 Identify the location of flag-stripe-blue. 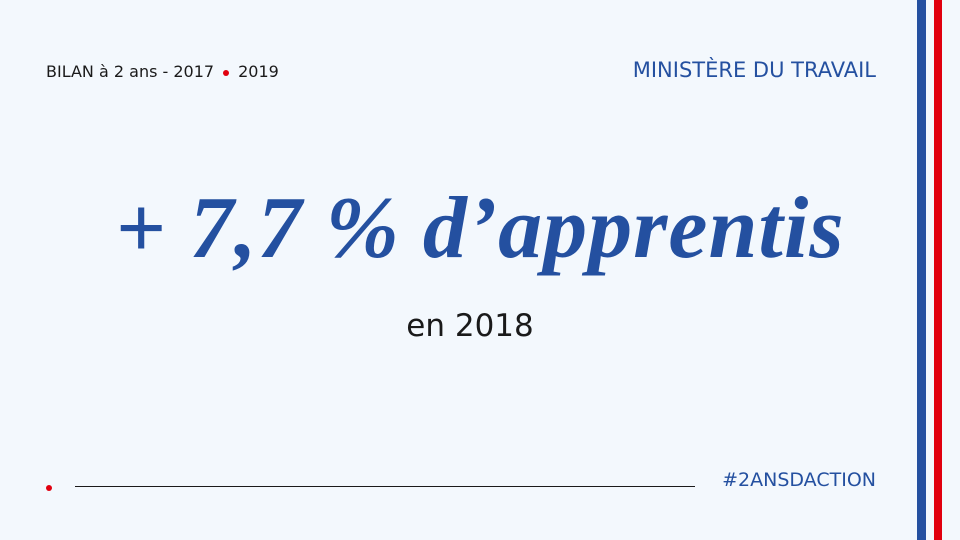
(921, 270).